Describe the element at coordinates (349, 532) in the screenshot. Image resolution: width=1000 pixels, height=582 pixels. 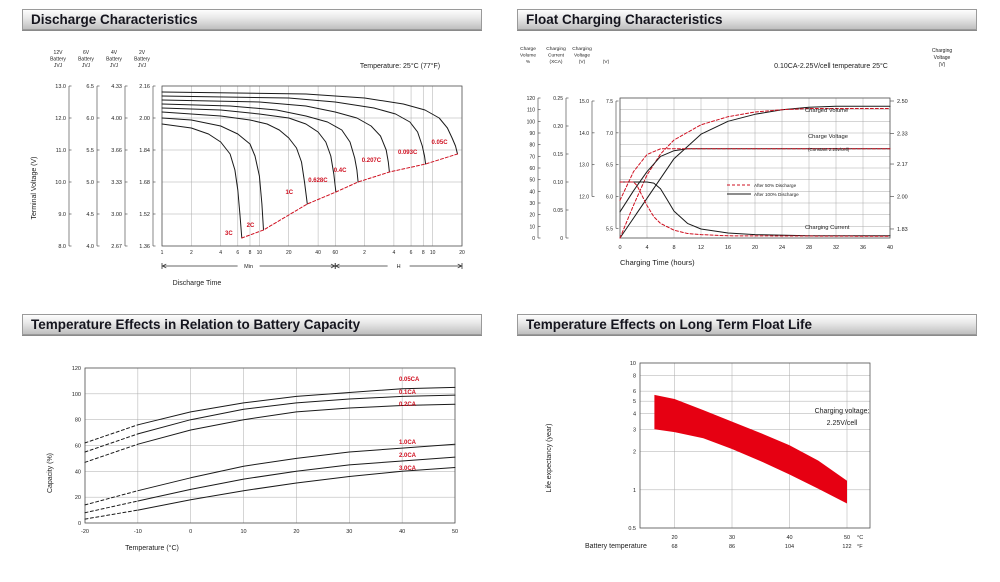
I see `x-tick: 30` at that location.